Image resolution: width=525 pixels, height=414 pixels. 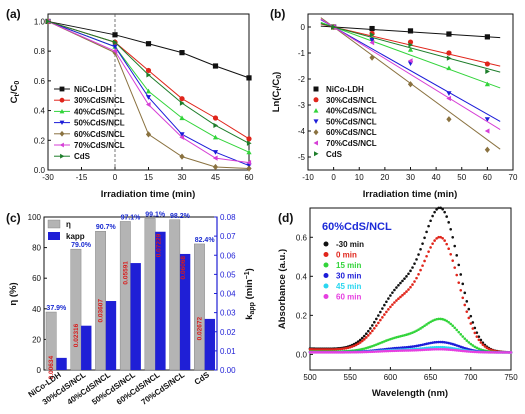 I want to click on legend-label-d-15-min: 15 min, so click(x=348, y=265).